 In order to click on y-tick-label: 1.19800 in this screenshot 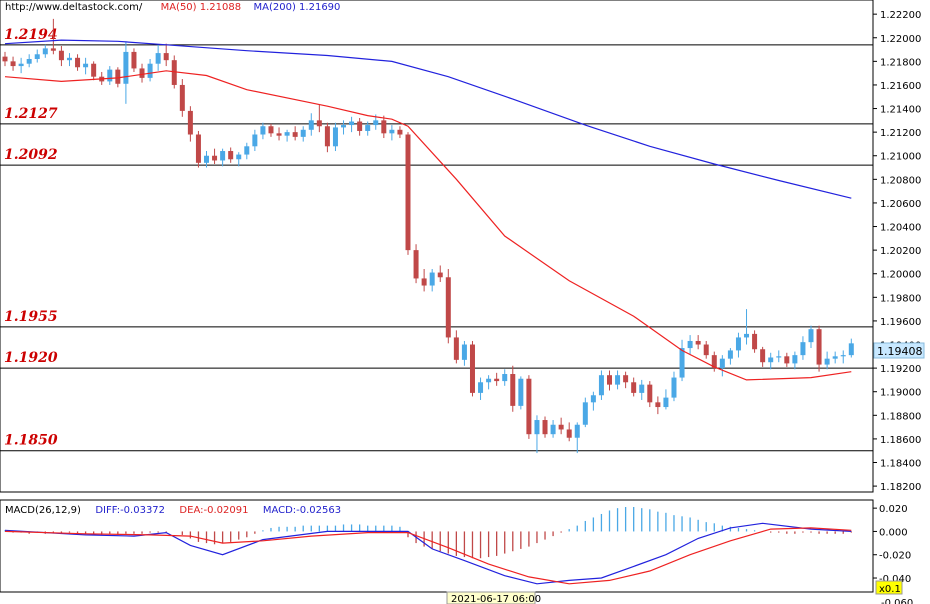, I will do `click(900, 298)`.